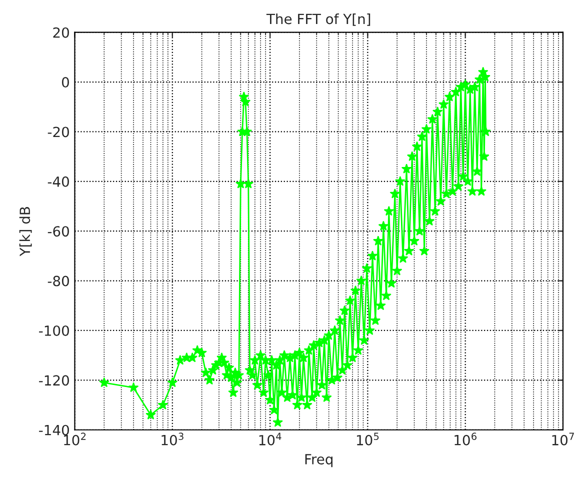  What do you see at coordinates (58, 181) in the screenshot?
I see `y-tick-label: -40` at bounding box center [58, 181].